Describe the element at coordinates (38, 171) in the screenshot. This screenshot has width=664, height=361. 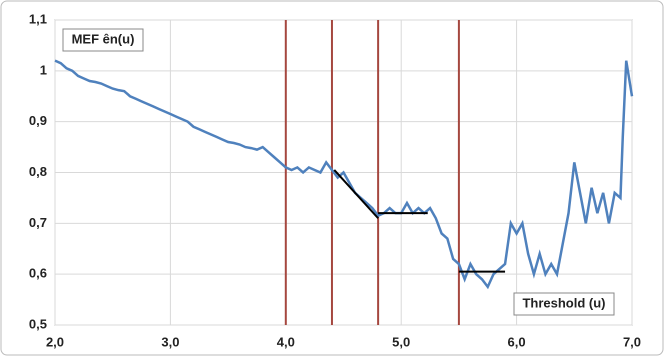
I see `y-tick-label: 0,8` at that location.